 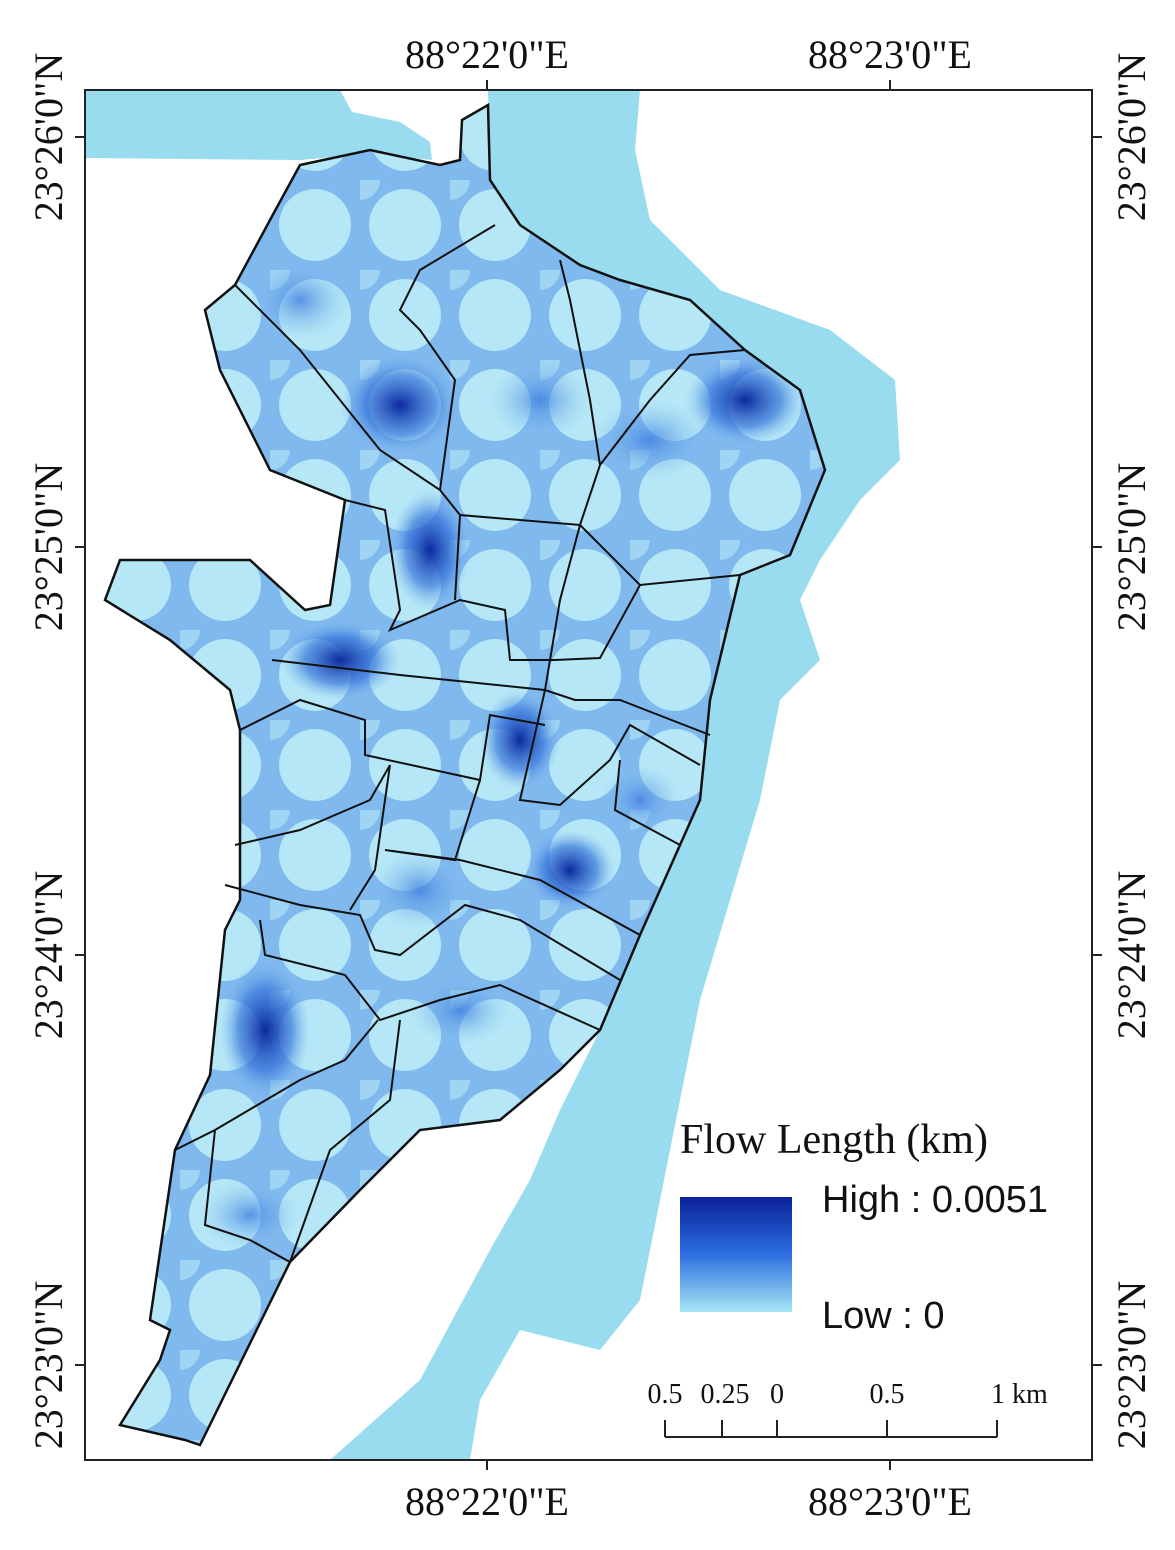 What do you see at coordinates (883, 1316) in the screenshot?
I see `legend-low: Low : 0` at bounding box center [883, 1316].